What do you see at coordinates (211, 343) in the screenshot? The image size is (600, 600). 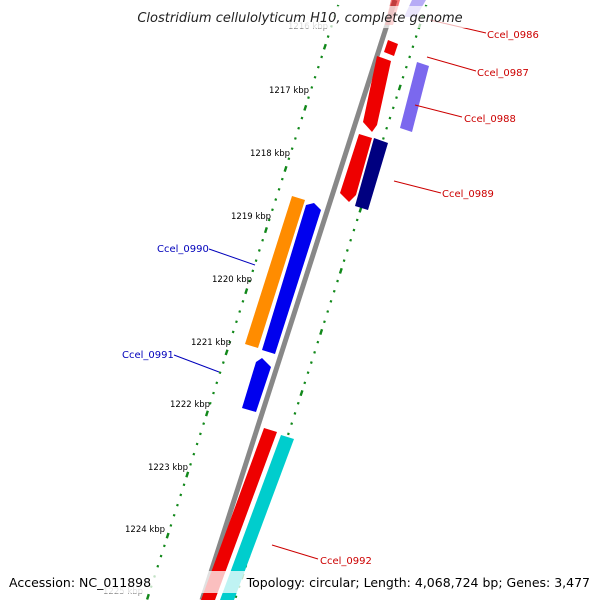 I see `tick-label-1221: 1221 kbp` at bounding box center [211, 343].